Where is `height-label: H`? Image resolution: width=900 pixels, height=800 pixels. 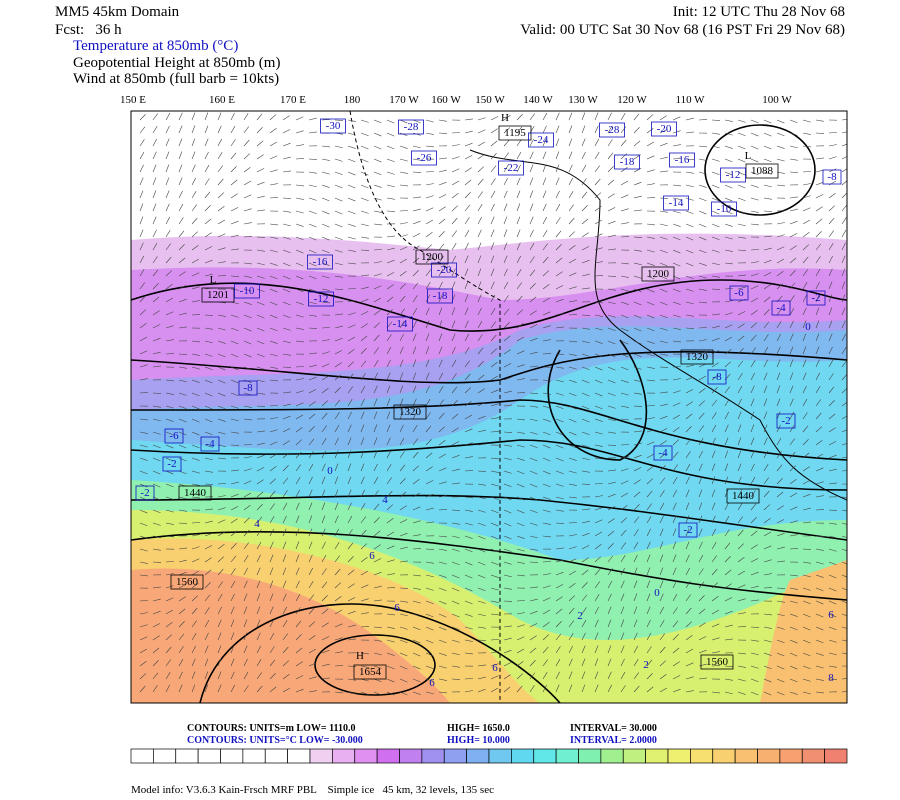
height-label: H is located at coordinates (360, 656).